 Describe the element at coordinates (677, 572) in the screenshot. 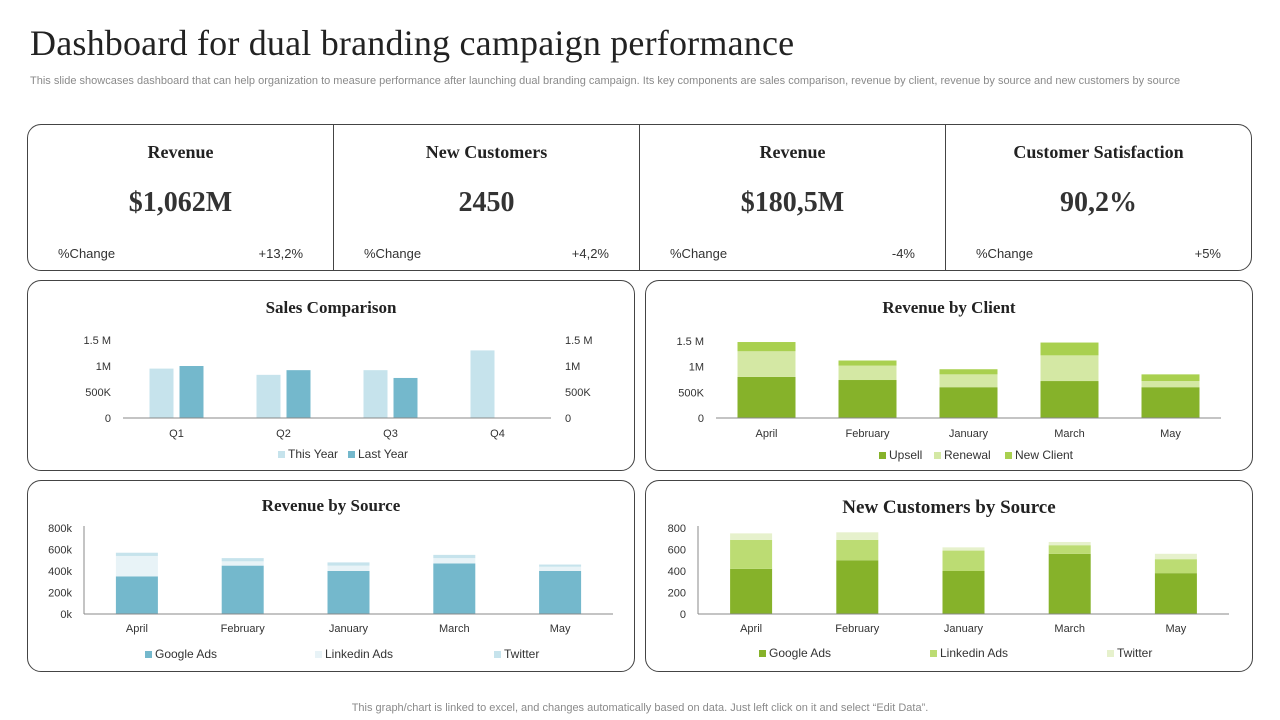

I see `y-tick-label: 400` at that location.